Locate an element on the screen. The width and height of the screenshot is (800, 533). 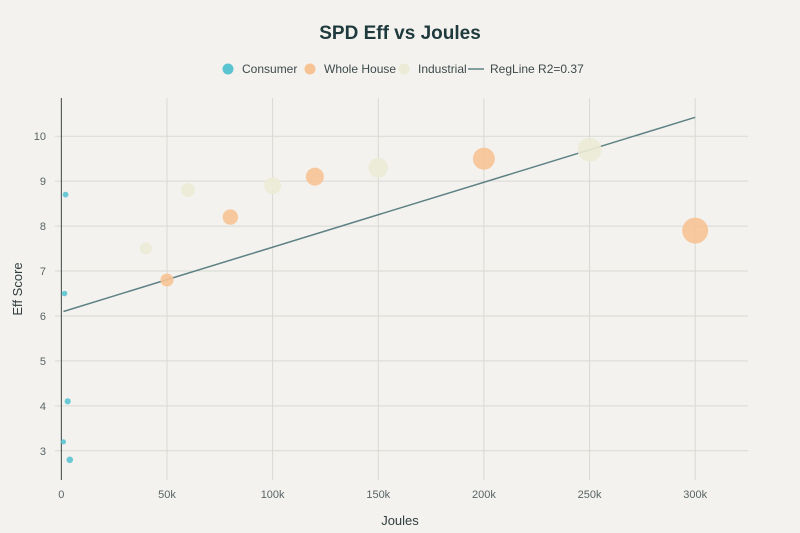
y-tick-label: 6 is located at coordinates (43, 317).